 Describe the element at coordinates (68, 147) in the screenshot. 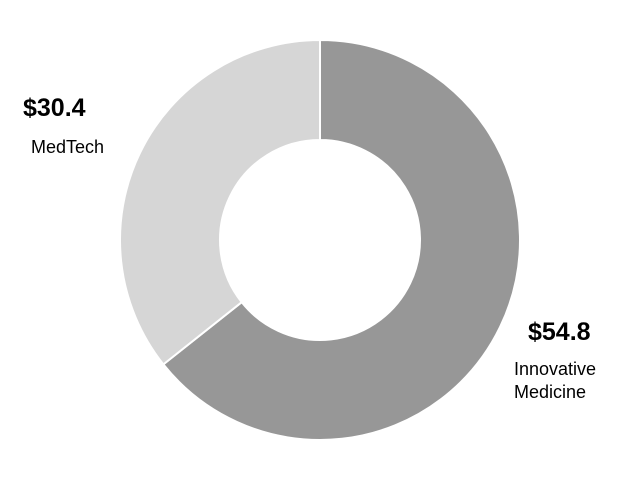

I see `category-label-medtech: MedTech` at that location.